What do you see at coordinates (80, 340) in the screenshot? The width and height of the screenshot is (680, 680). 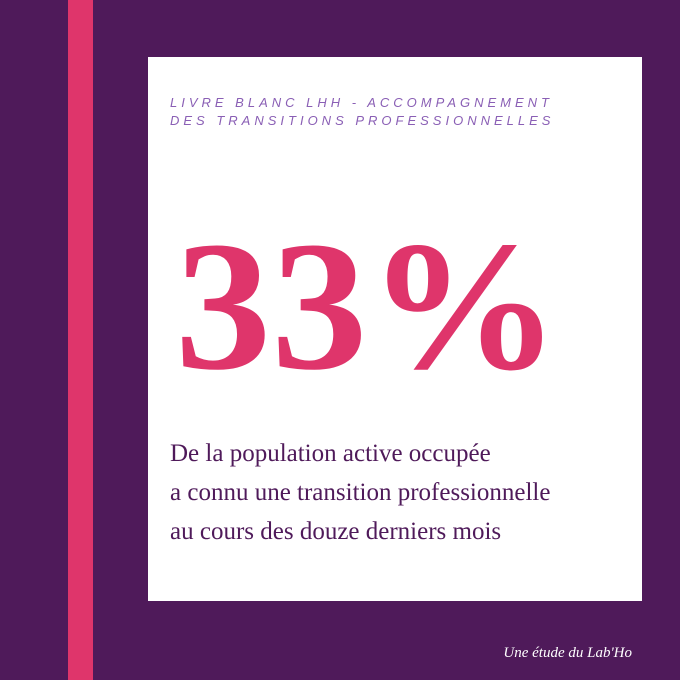 I see `accent-stripe` at bounding box center [80, 340].